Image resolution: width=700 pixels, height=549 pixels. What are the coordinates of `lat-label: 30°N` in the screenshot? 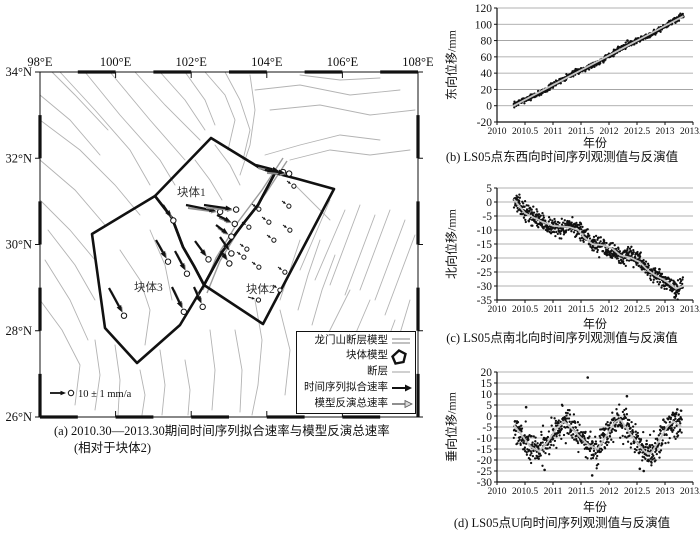 It's located at (18, 245).